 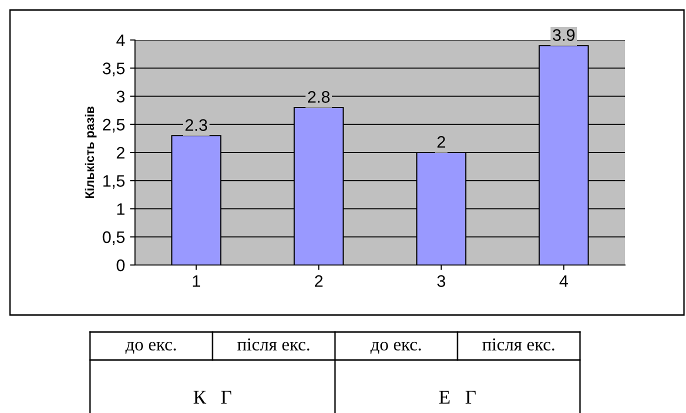 What do you see at coordinates (197, 125) in the screenshot?
I see `data-label: 2.3` at bounding box center [197, 125].